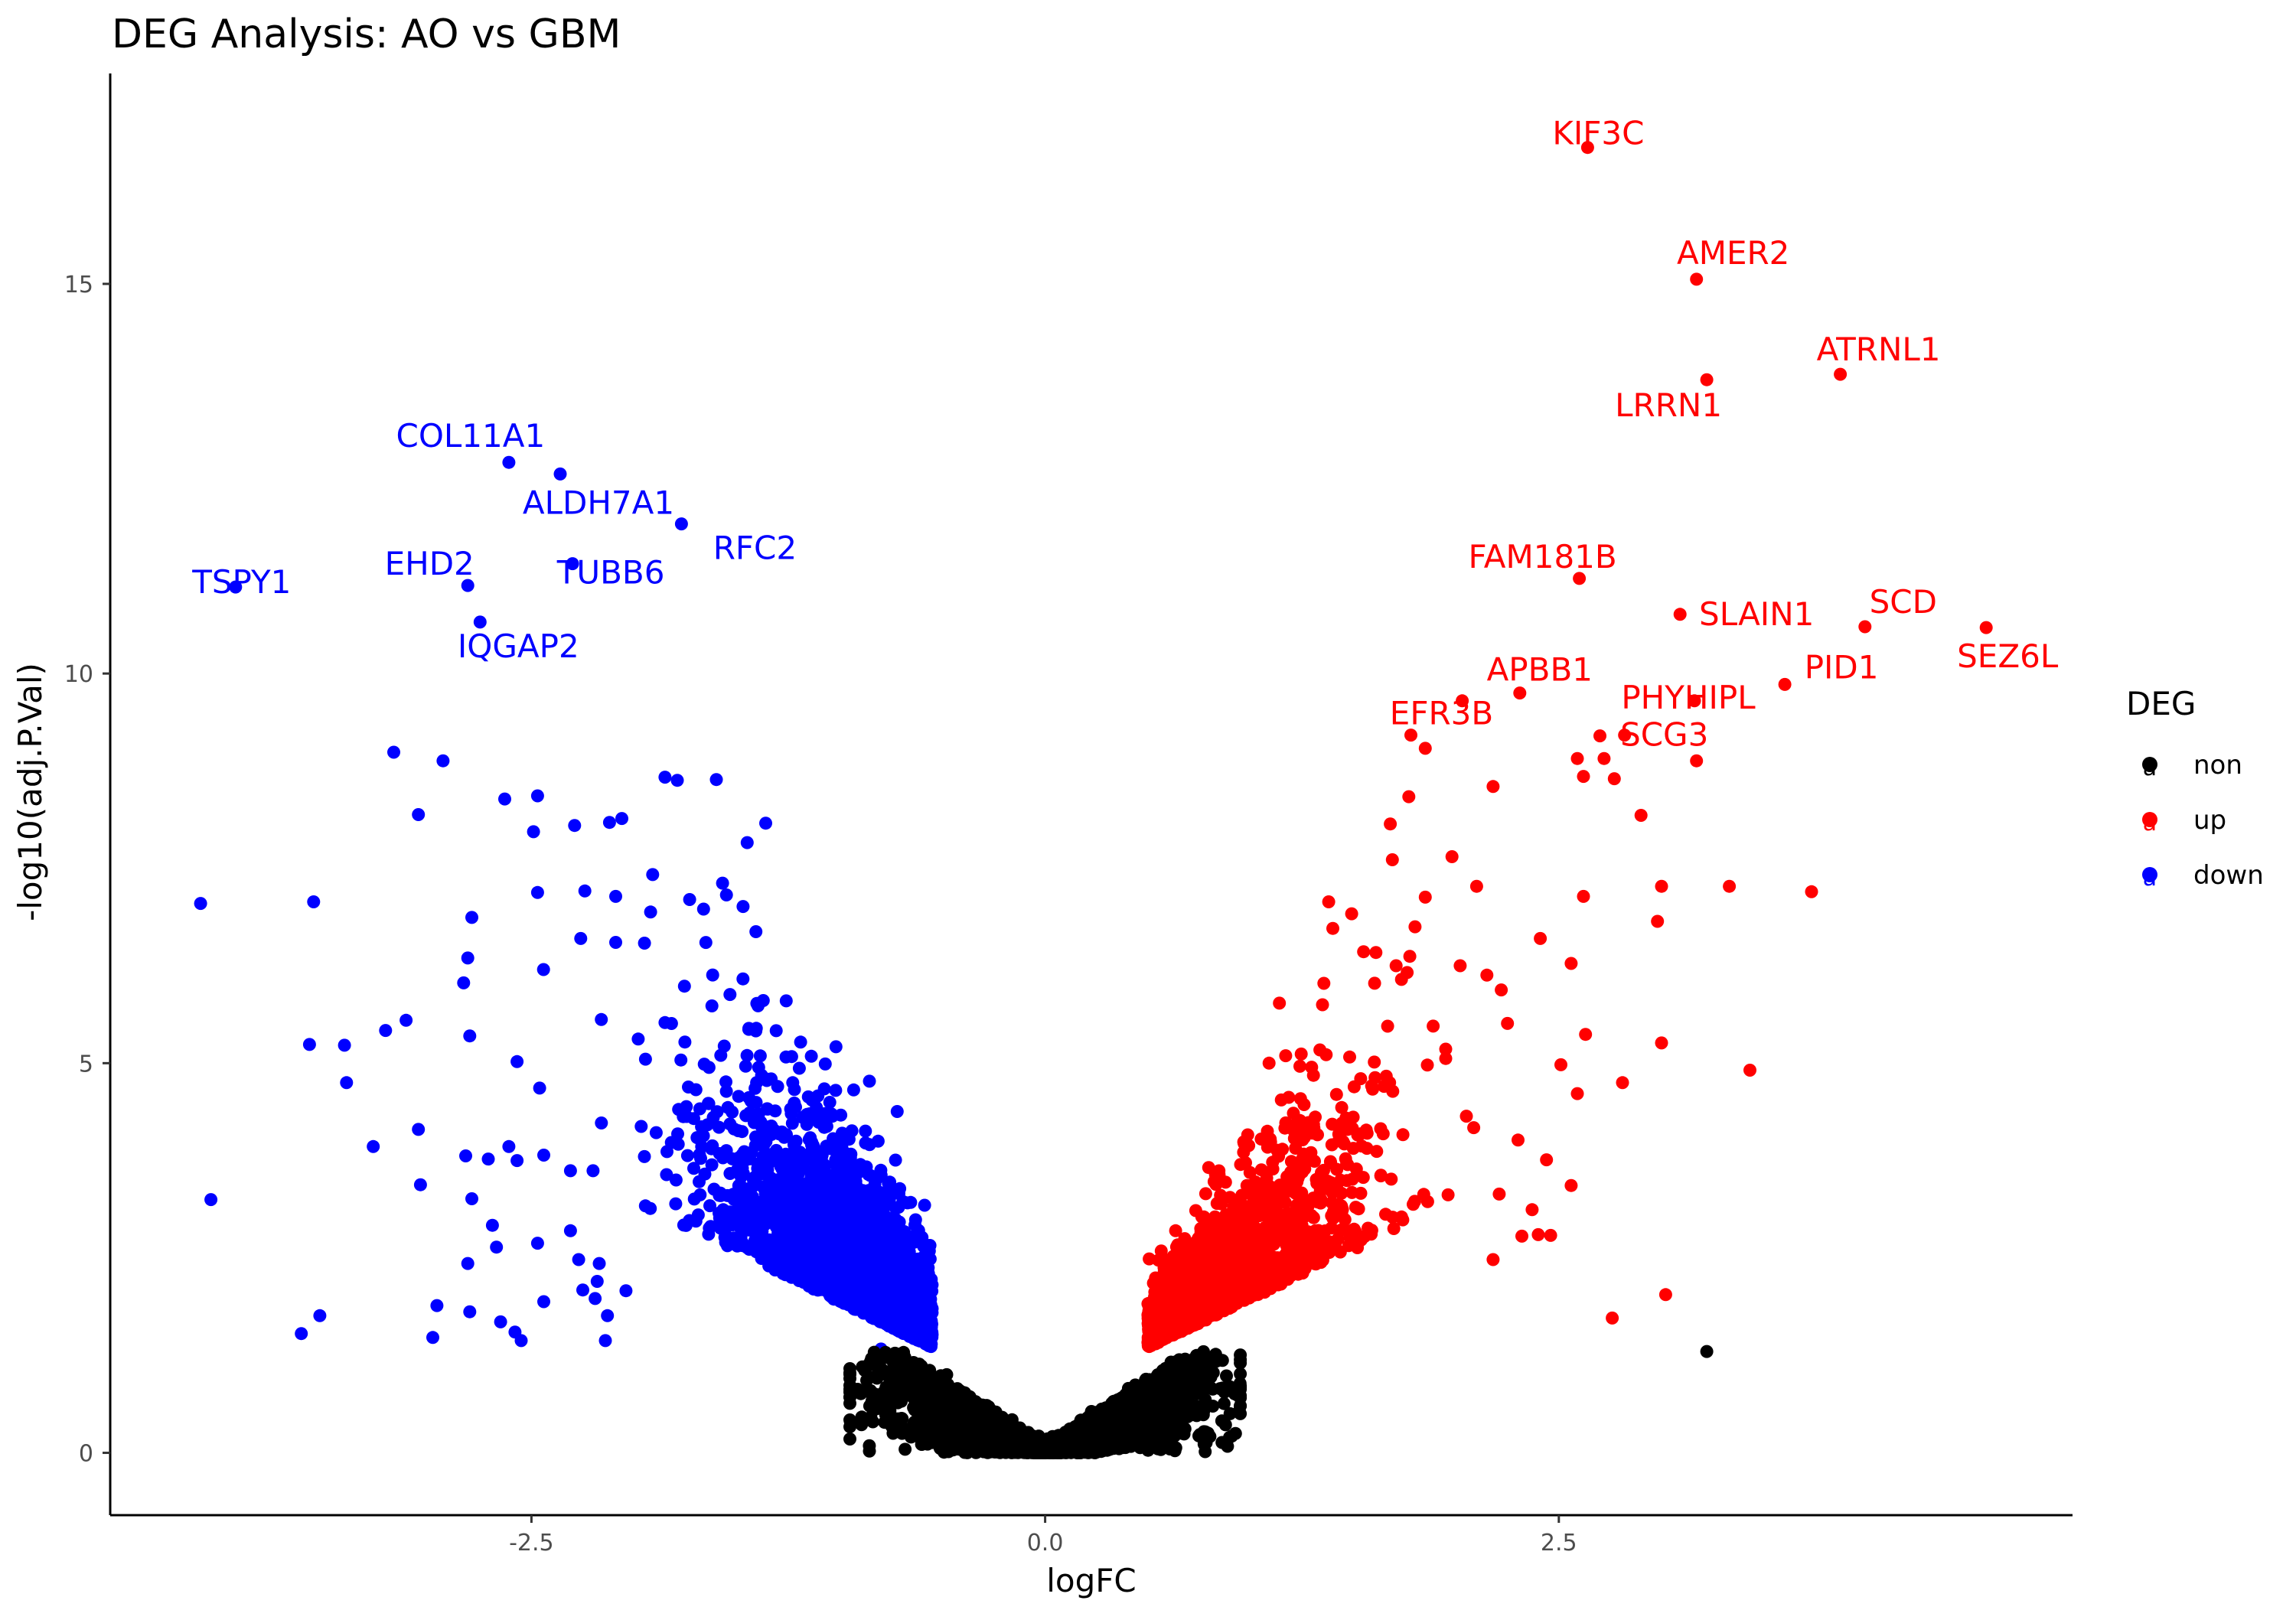 The height and width of the screenshot is (1607, 2296). I want to click on non-points, so click(1045, 1400).